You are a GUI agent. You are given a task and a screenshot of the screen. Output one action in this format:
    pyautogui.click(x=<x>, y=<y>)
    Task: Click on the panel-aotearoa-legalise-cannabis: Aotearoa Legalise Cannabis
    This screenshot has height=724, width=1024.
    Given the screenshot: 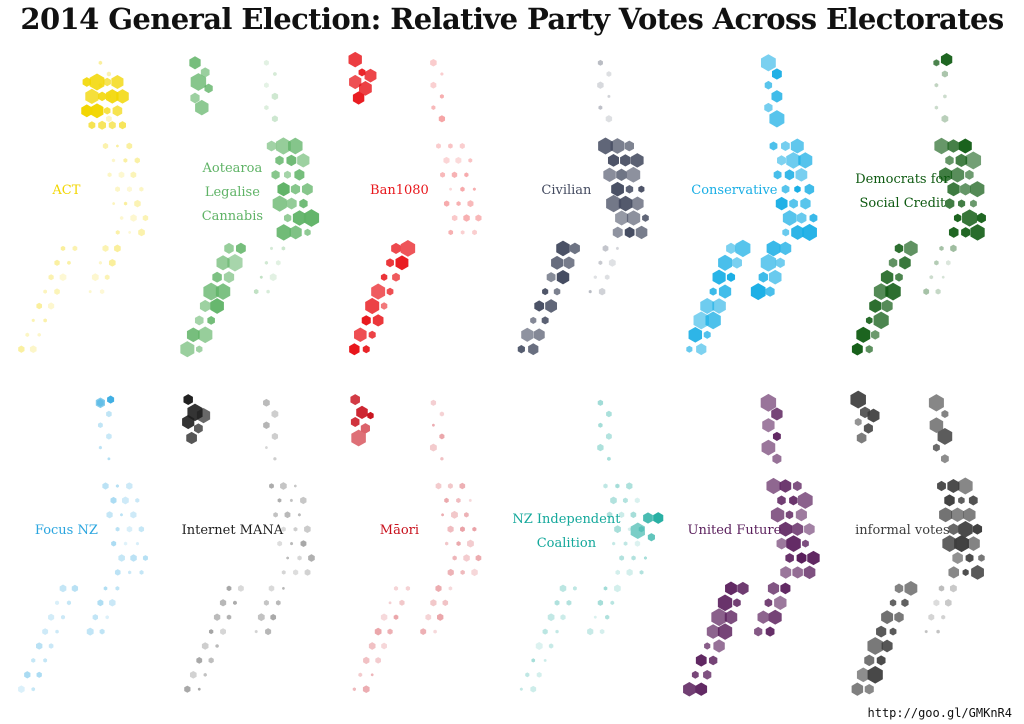 What is the action you would take?
    pyautogui.click(x=250, y=207)
    